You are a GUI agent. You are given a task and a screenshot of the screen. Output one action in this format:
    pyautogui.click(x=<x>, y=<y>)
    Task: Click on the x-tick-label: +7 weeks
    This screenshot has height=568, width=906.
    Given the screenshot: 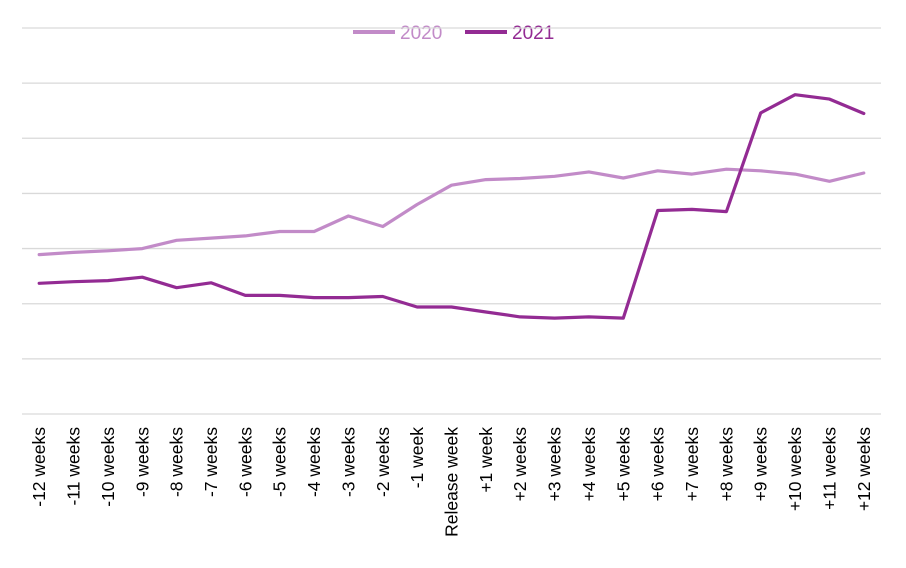 What is the action you would take?
    pyautogui.click(x=692, y=464)
    